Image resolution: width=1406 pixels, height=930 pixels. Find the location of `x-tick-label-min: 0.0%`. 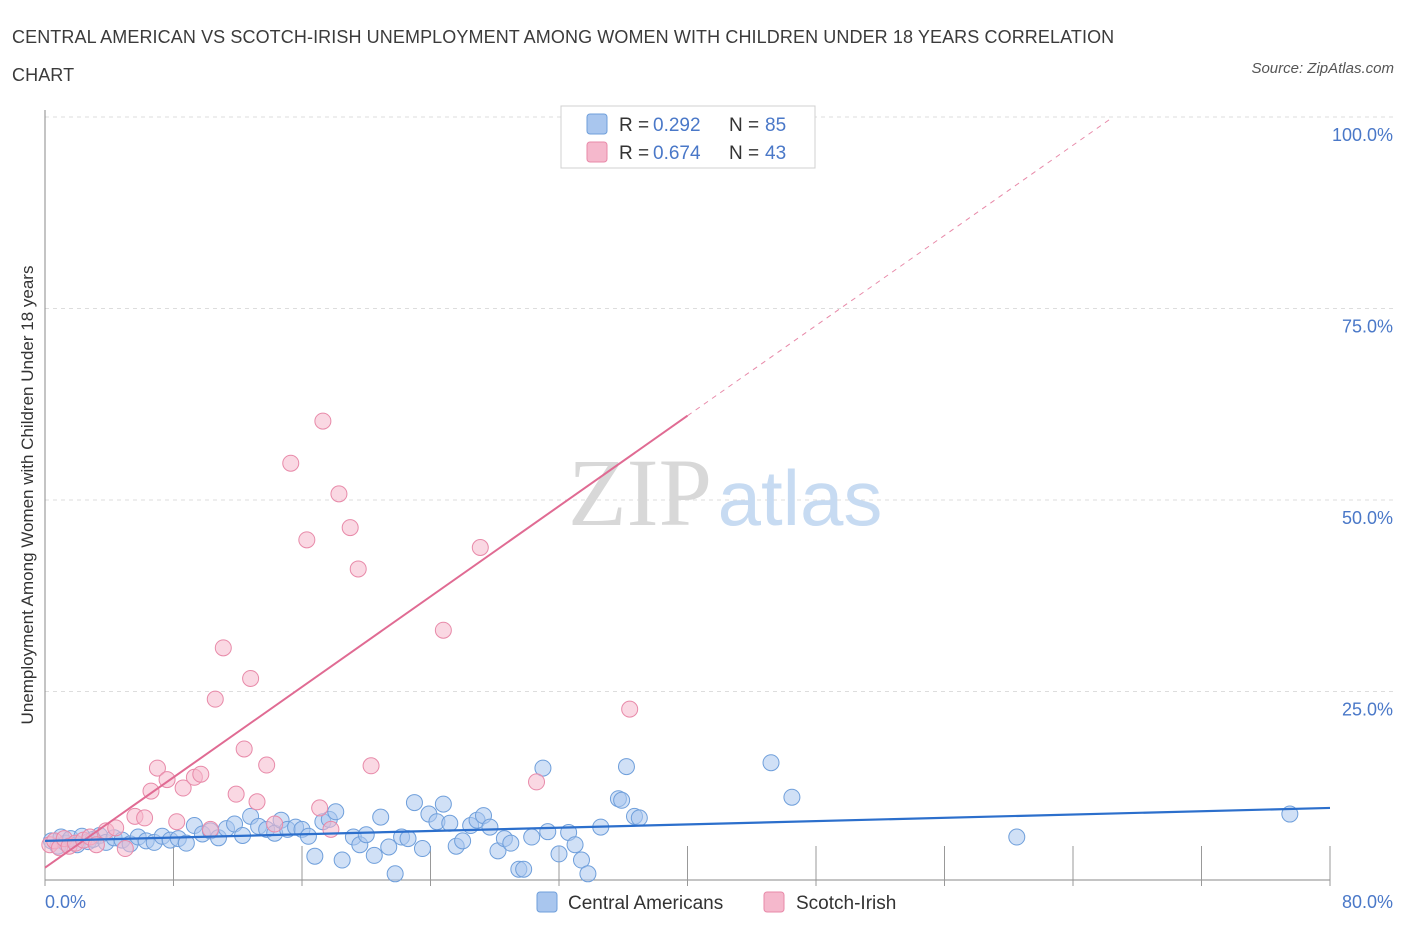

x-tick-label-min: 0.0% is located at coordinates (65, 902).